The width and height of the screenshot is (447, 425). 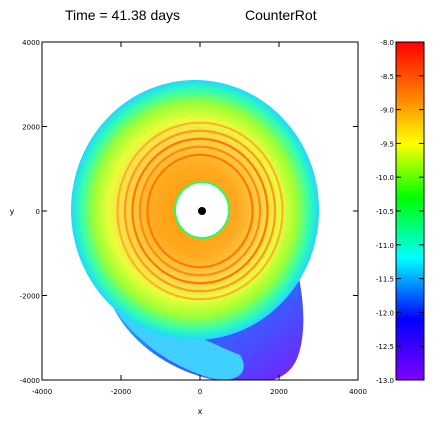 I want to click on y-tick-label: -4000, so click(x=30, y=381).